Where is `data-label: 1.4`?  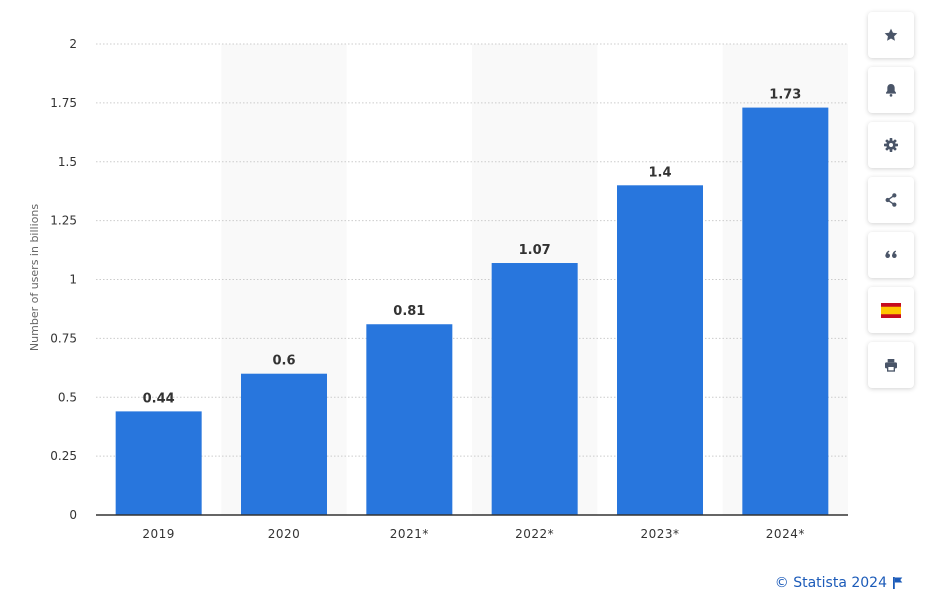 data-label: 1.4 is located at coordinates (659, 172).